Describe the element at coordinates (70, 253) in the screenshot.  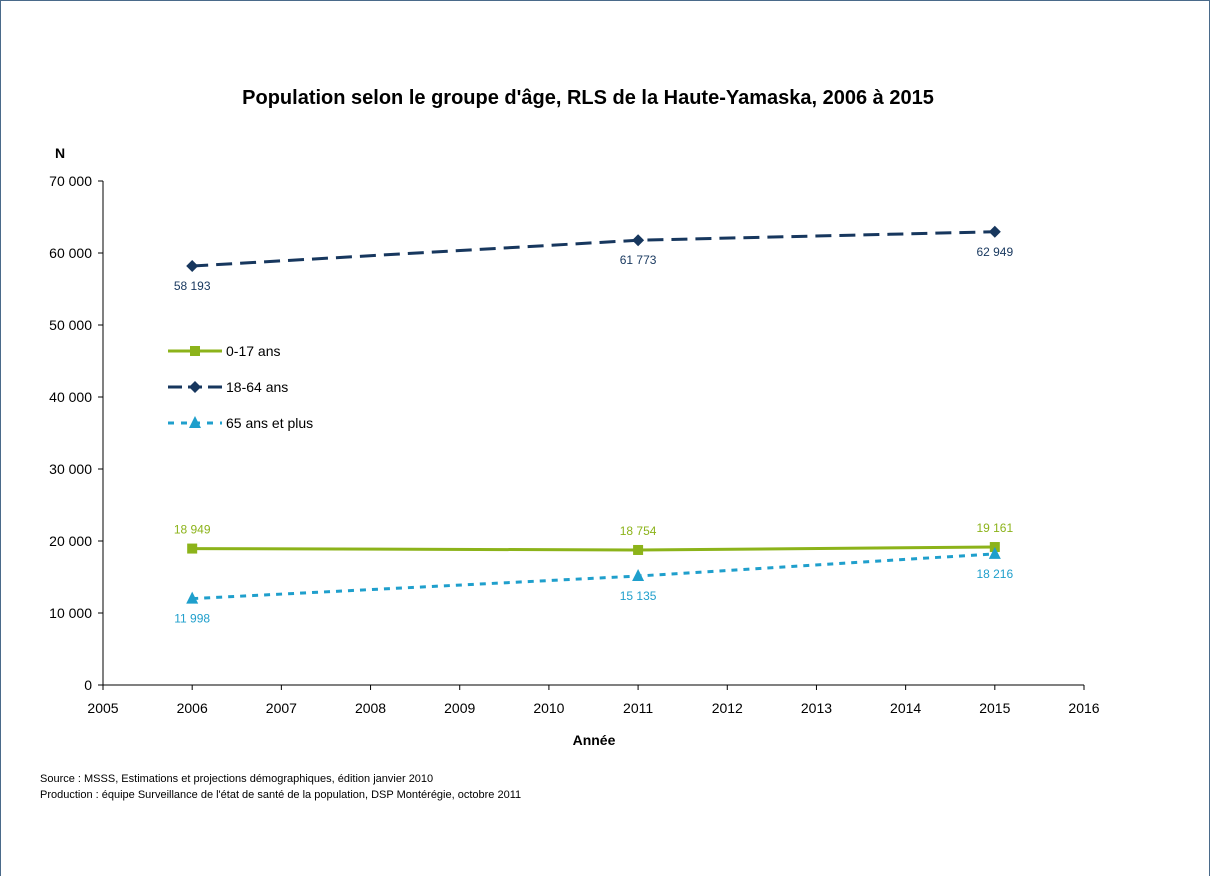
I see `y-tick-label: 60 000` at that location.